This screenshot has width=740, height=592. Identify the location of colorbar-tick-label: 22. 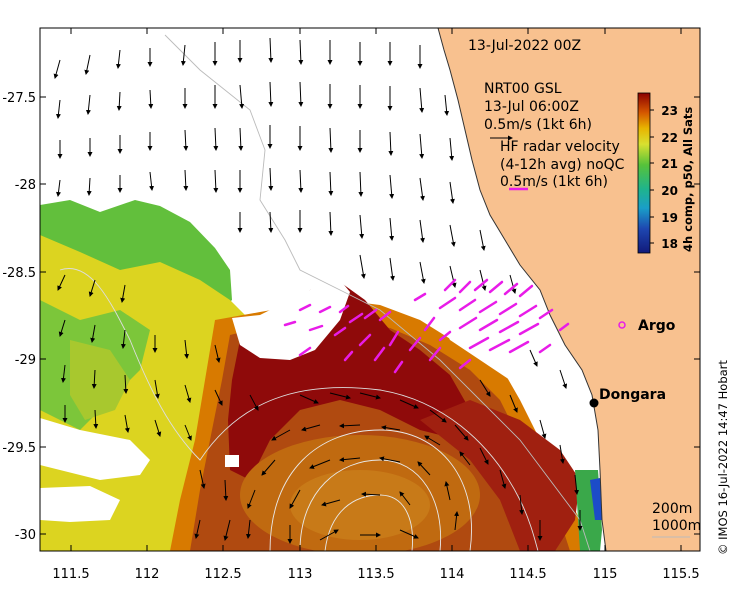
(669, 138).